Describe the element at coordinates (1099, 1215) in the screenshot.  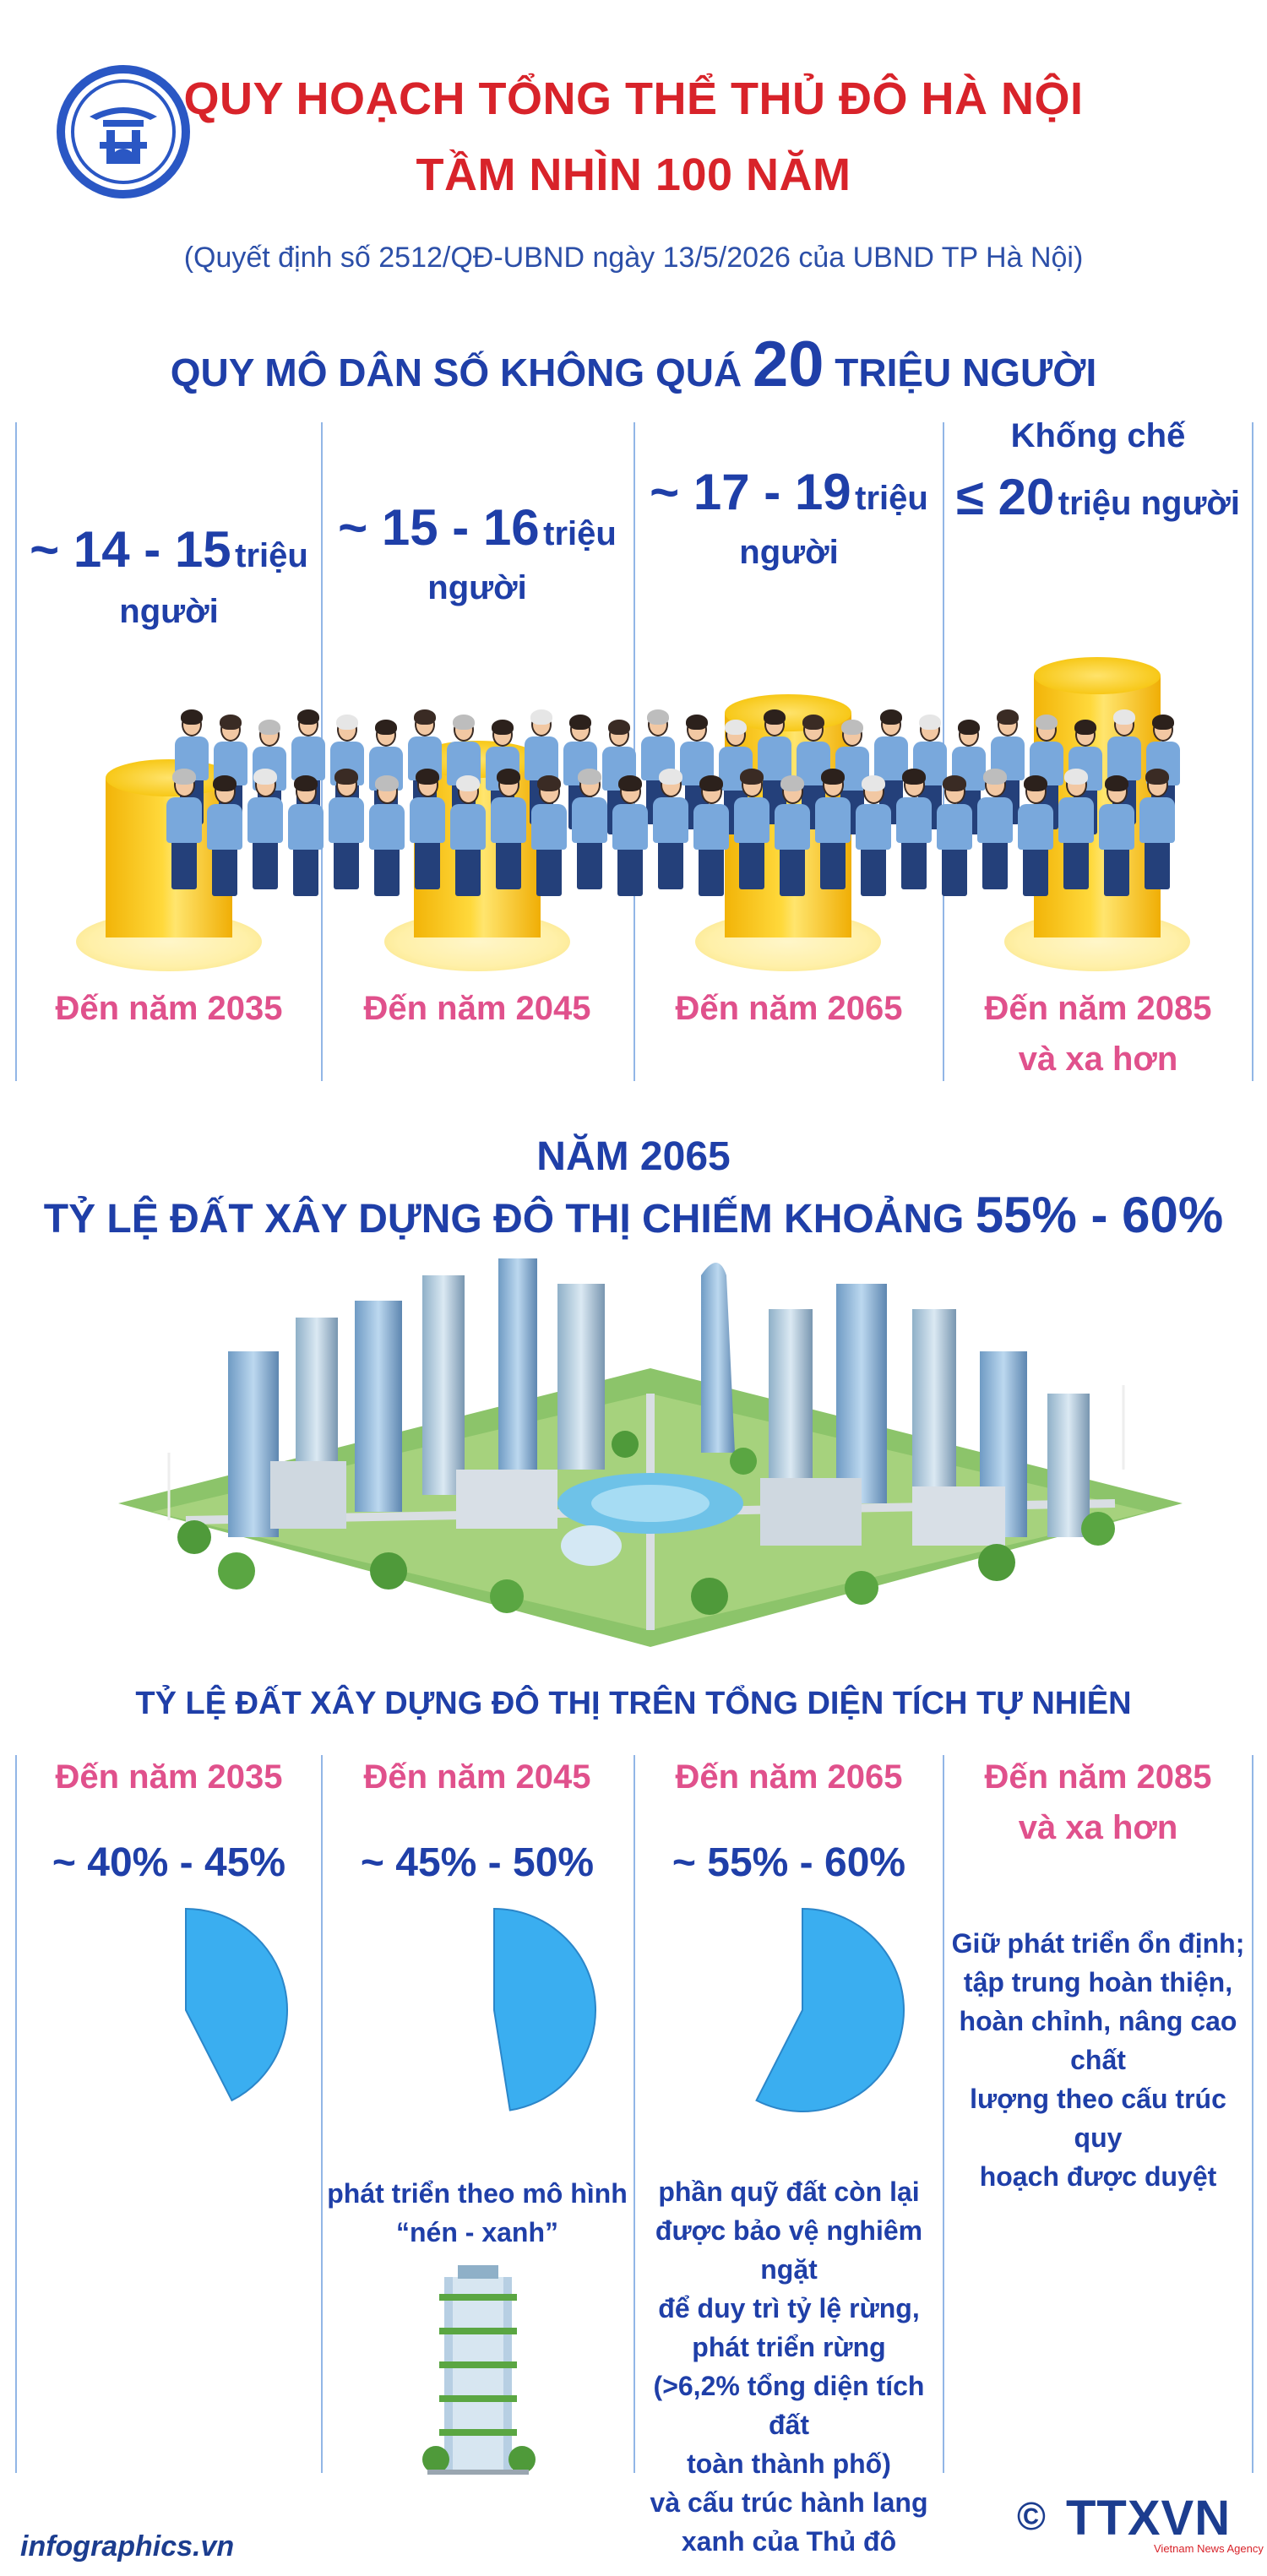
I see `land-heading-line2-num: 55% - 60%` at that location.